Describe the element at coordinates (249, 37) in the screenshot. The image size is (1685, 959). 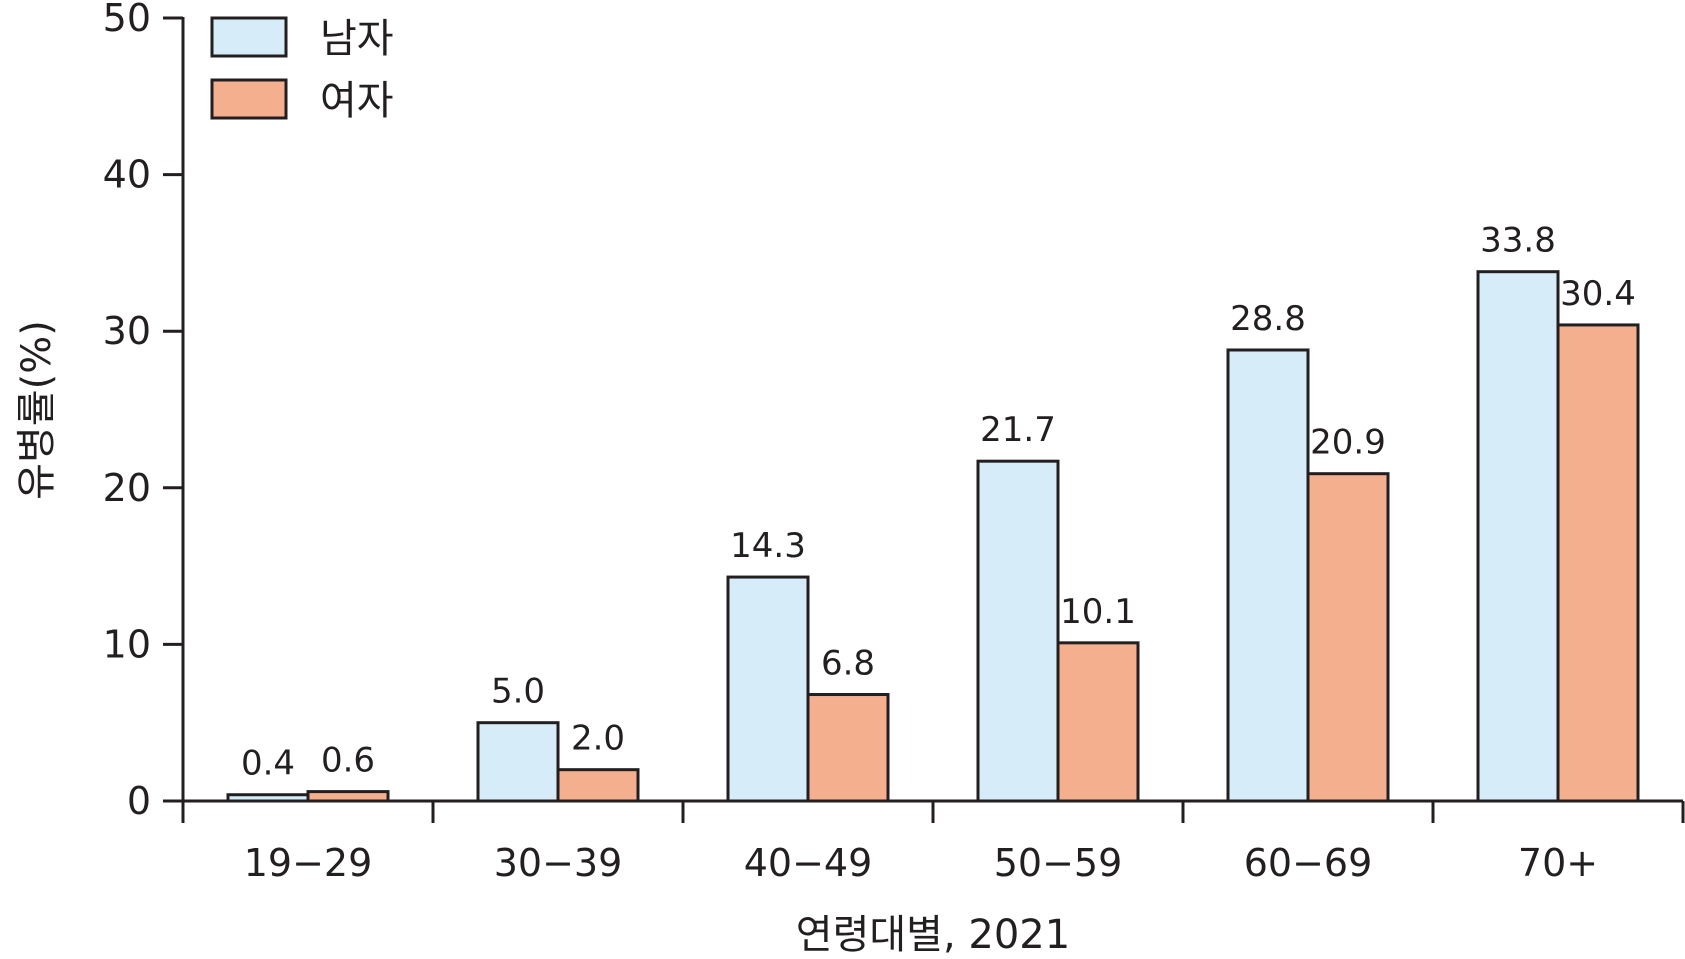
I see `legend-swatch-male` at that location.